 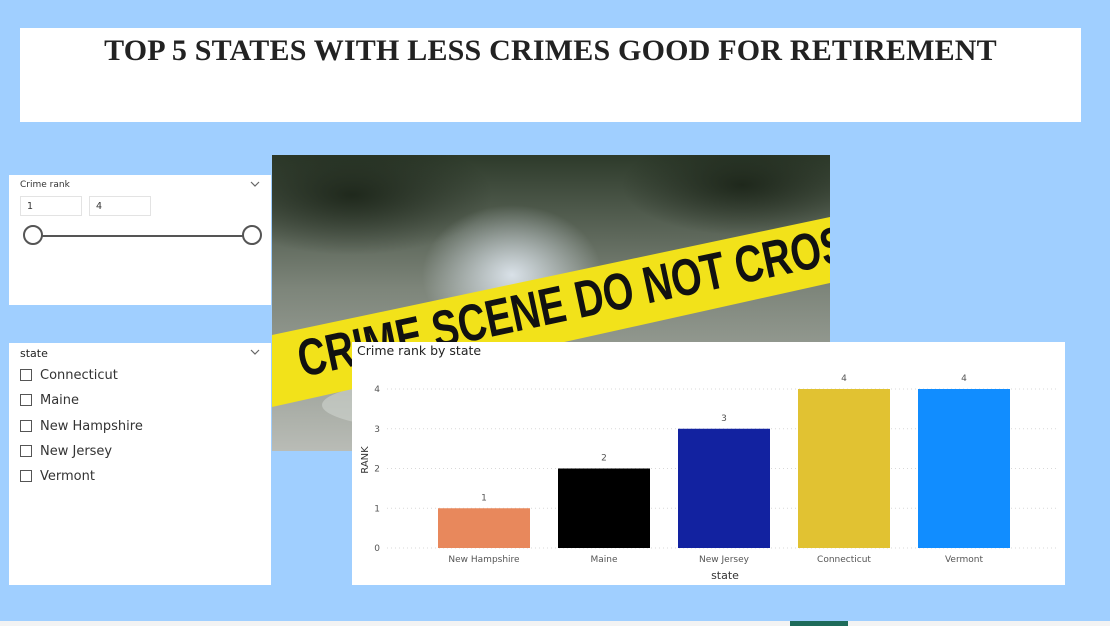 I want to click on y-tick-label: 3, so click(x=377, y=430).